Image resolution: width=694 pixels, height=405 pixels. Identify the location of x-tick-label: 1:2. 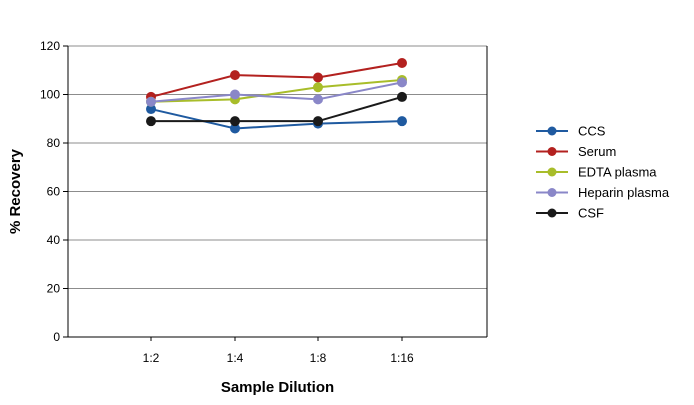
(151, 358).